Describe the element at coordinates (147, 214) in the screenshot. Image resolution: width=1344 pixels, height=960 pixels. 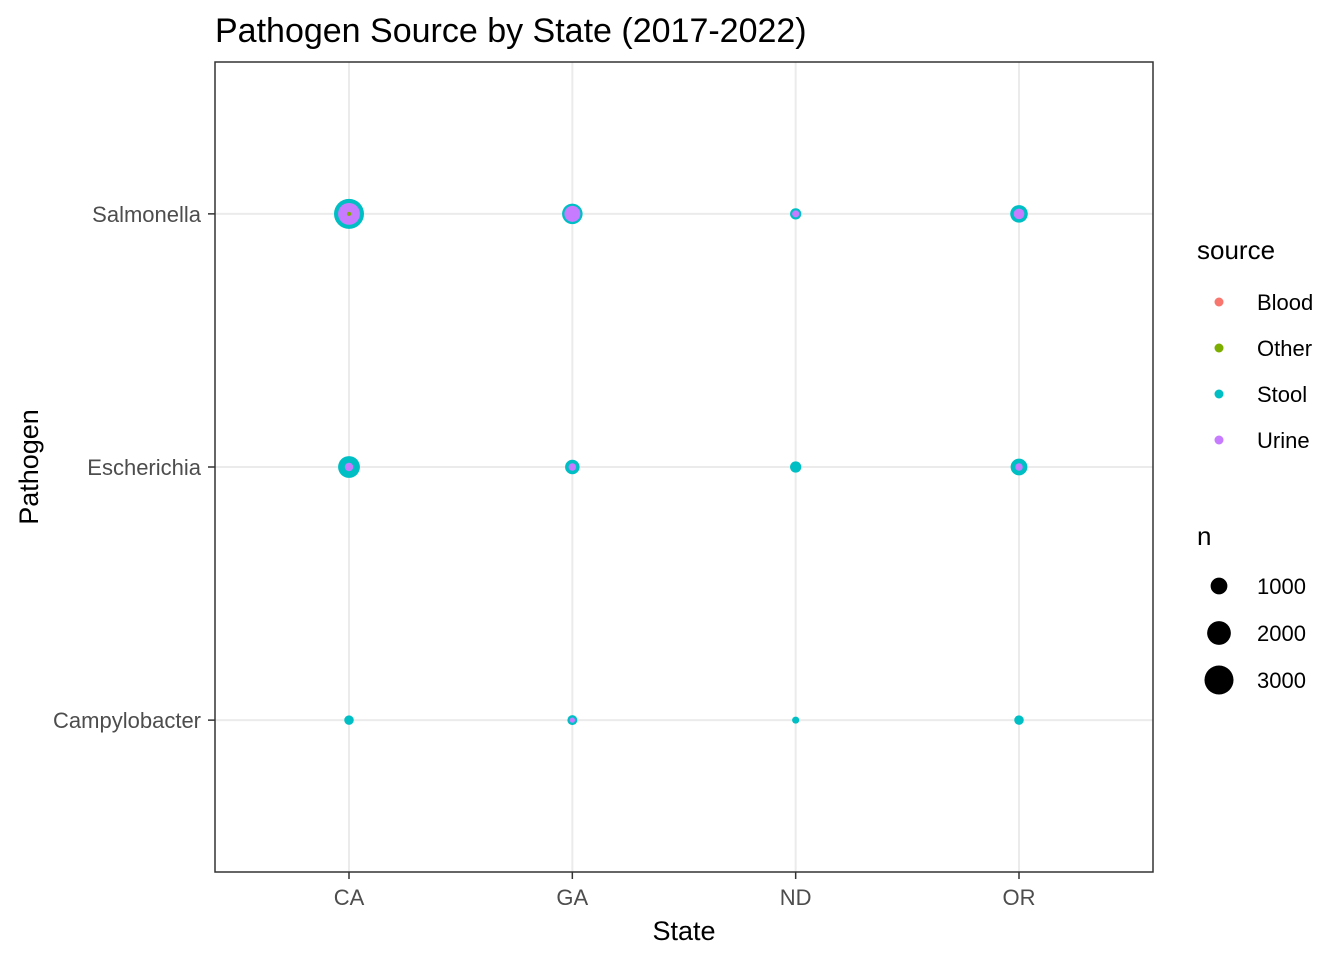
I see `y-tick-label: Salmonella` at that location.